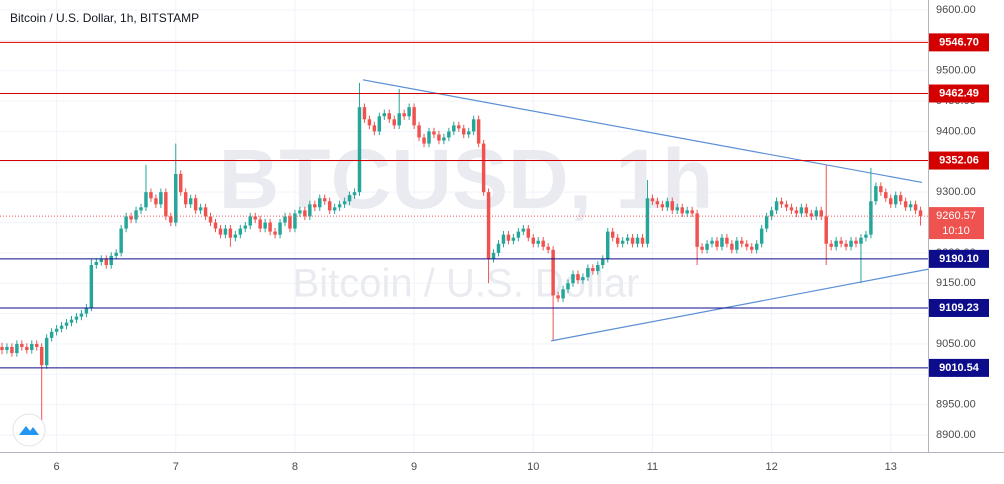 The height and width of the screenshot is (484, 1004). I want to click on x-tick-label: 11, so click(652, 467).